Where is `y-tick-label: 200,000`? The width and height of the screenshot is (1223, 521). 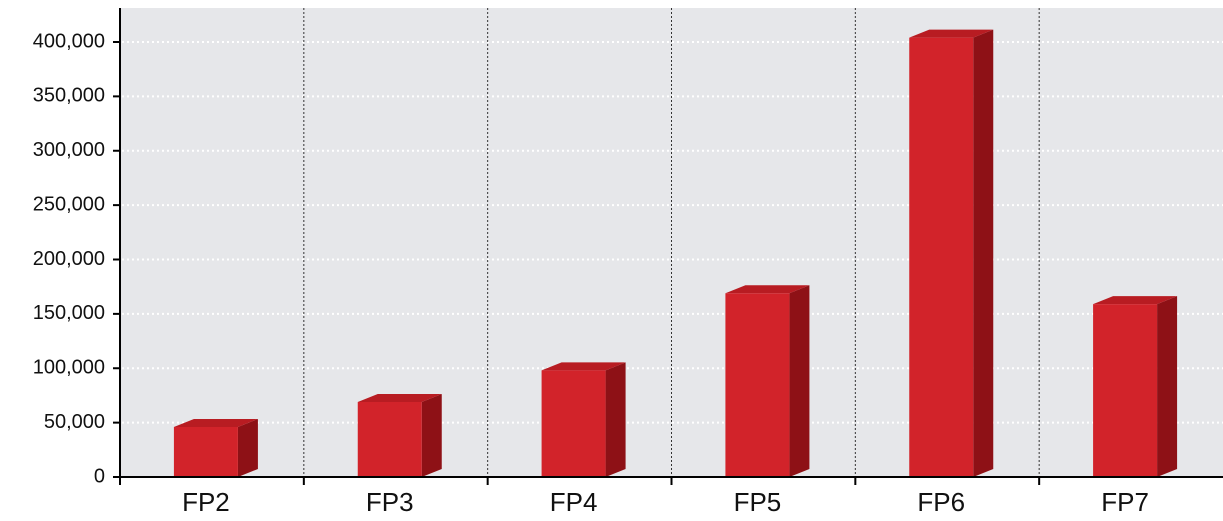 y-tick-label: 200,000 is located at coordinates (69, 259).